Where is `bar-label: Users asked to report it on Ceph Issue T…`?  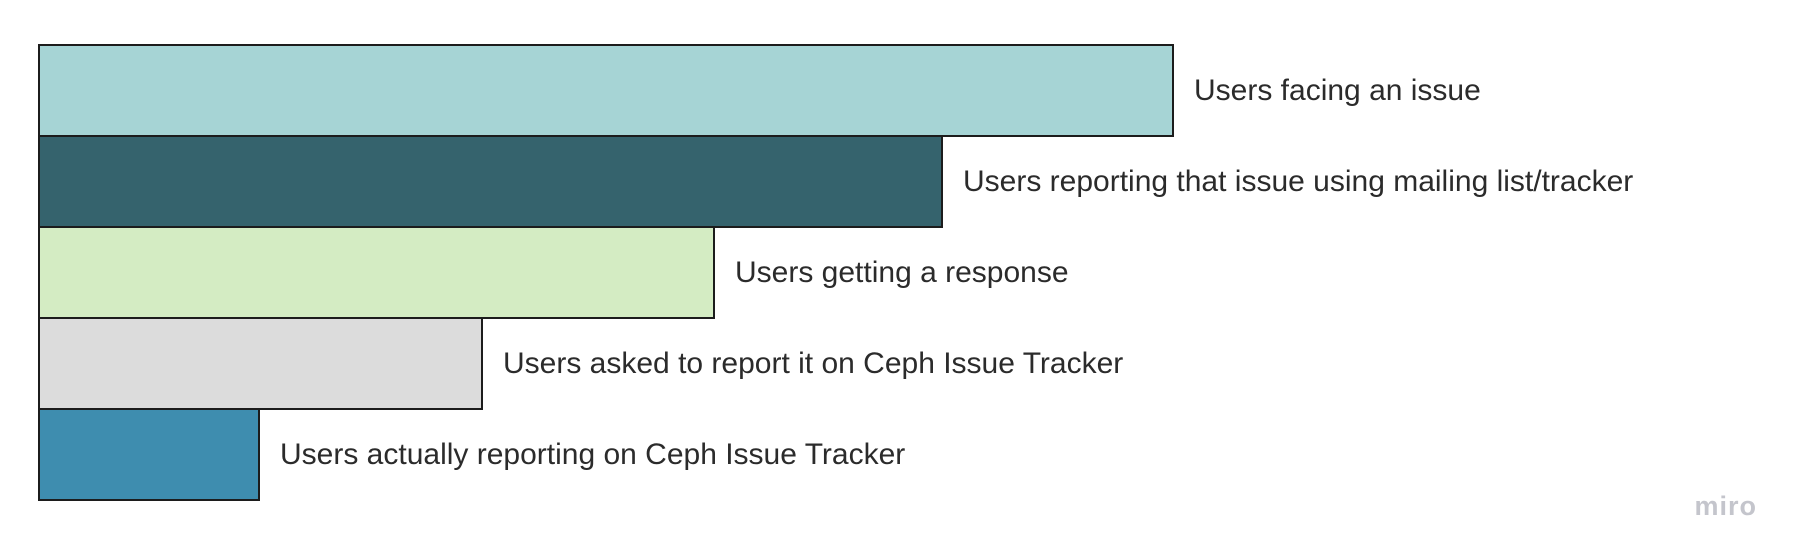 bar-label: Users asked to report it on Ceph Issue T… is located at coordinates (813, 363).